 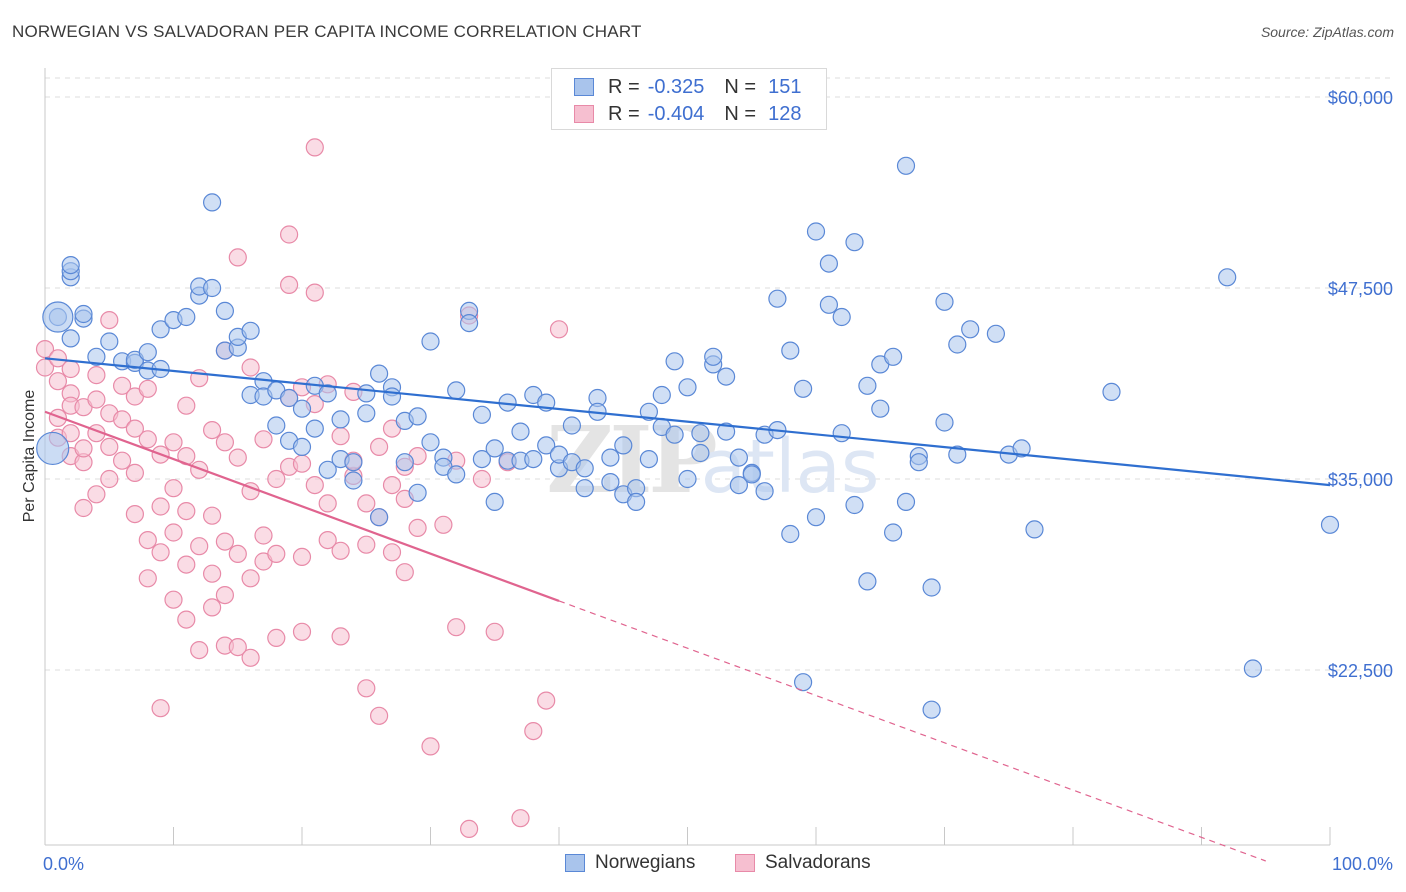 What do you see at coordinates (53, 448) in the screenshot?
I see `norwegian-point-large` at bounding box center [53, 448].